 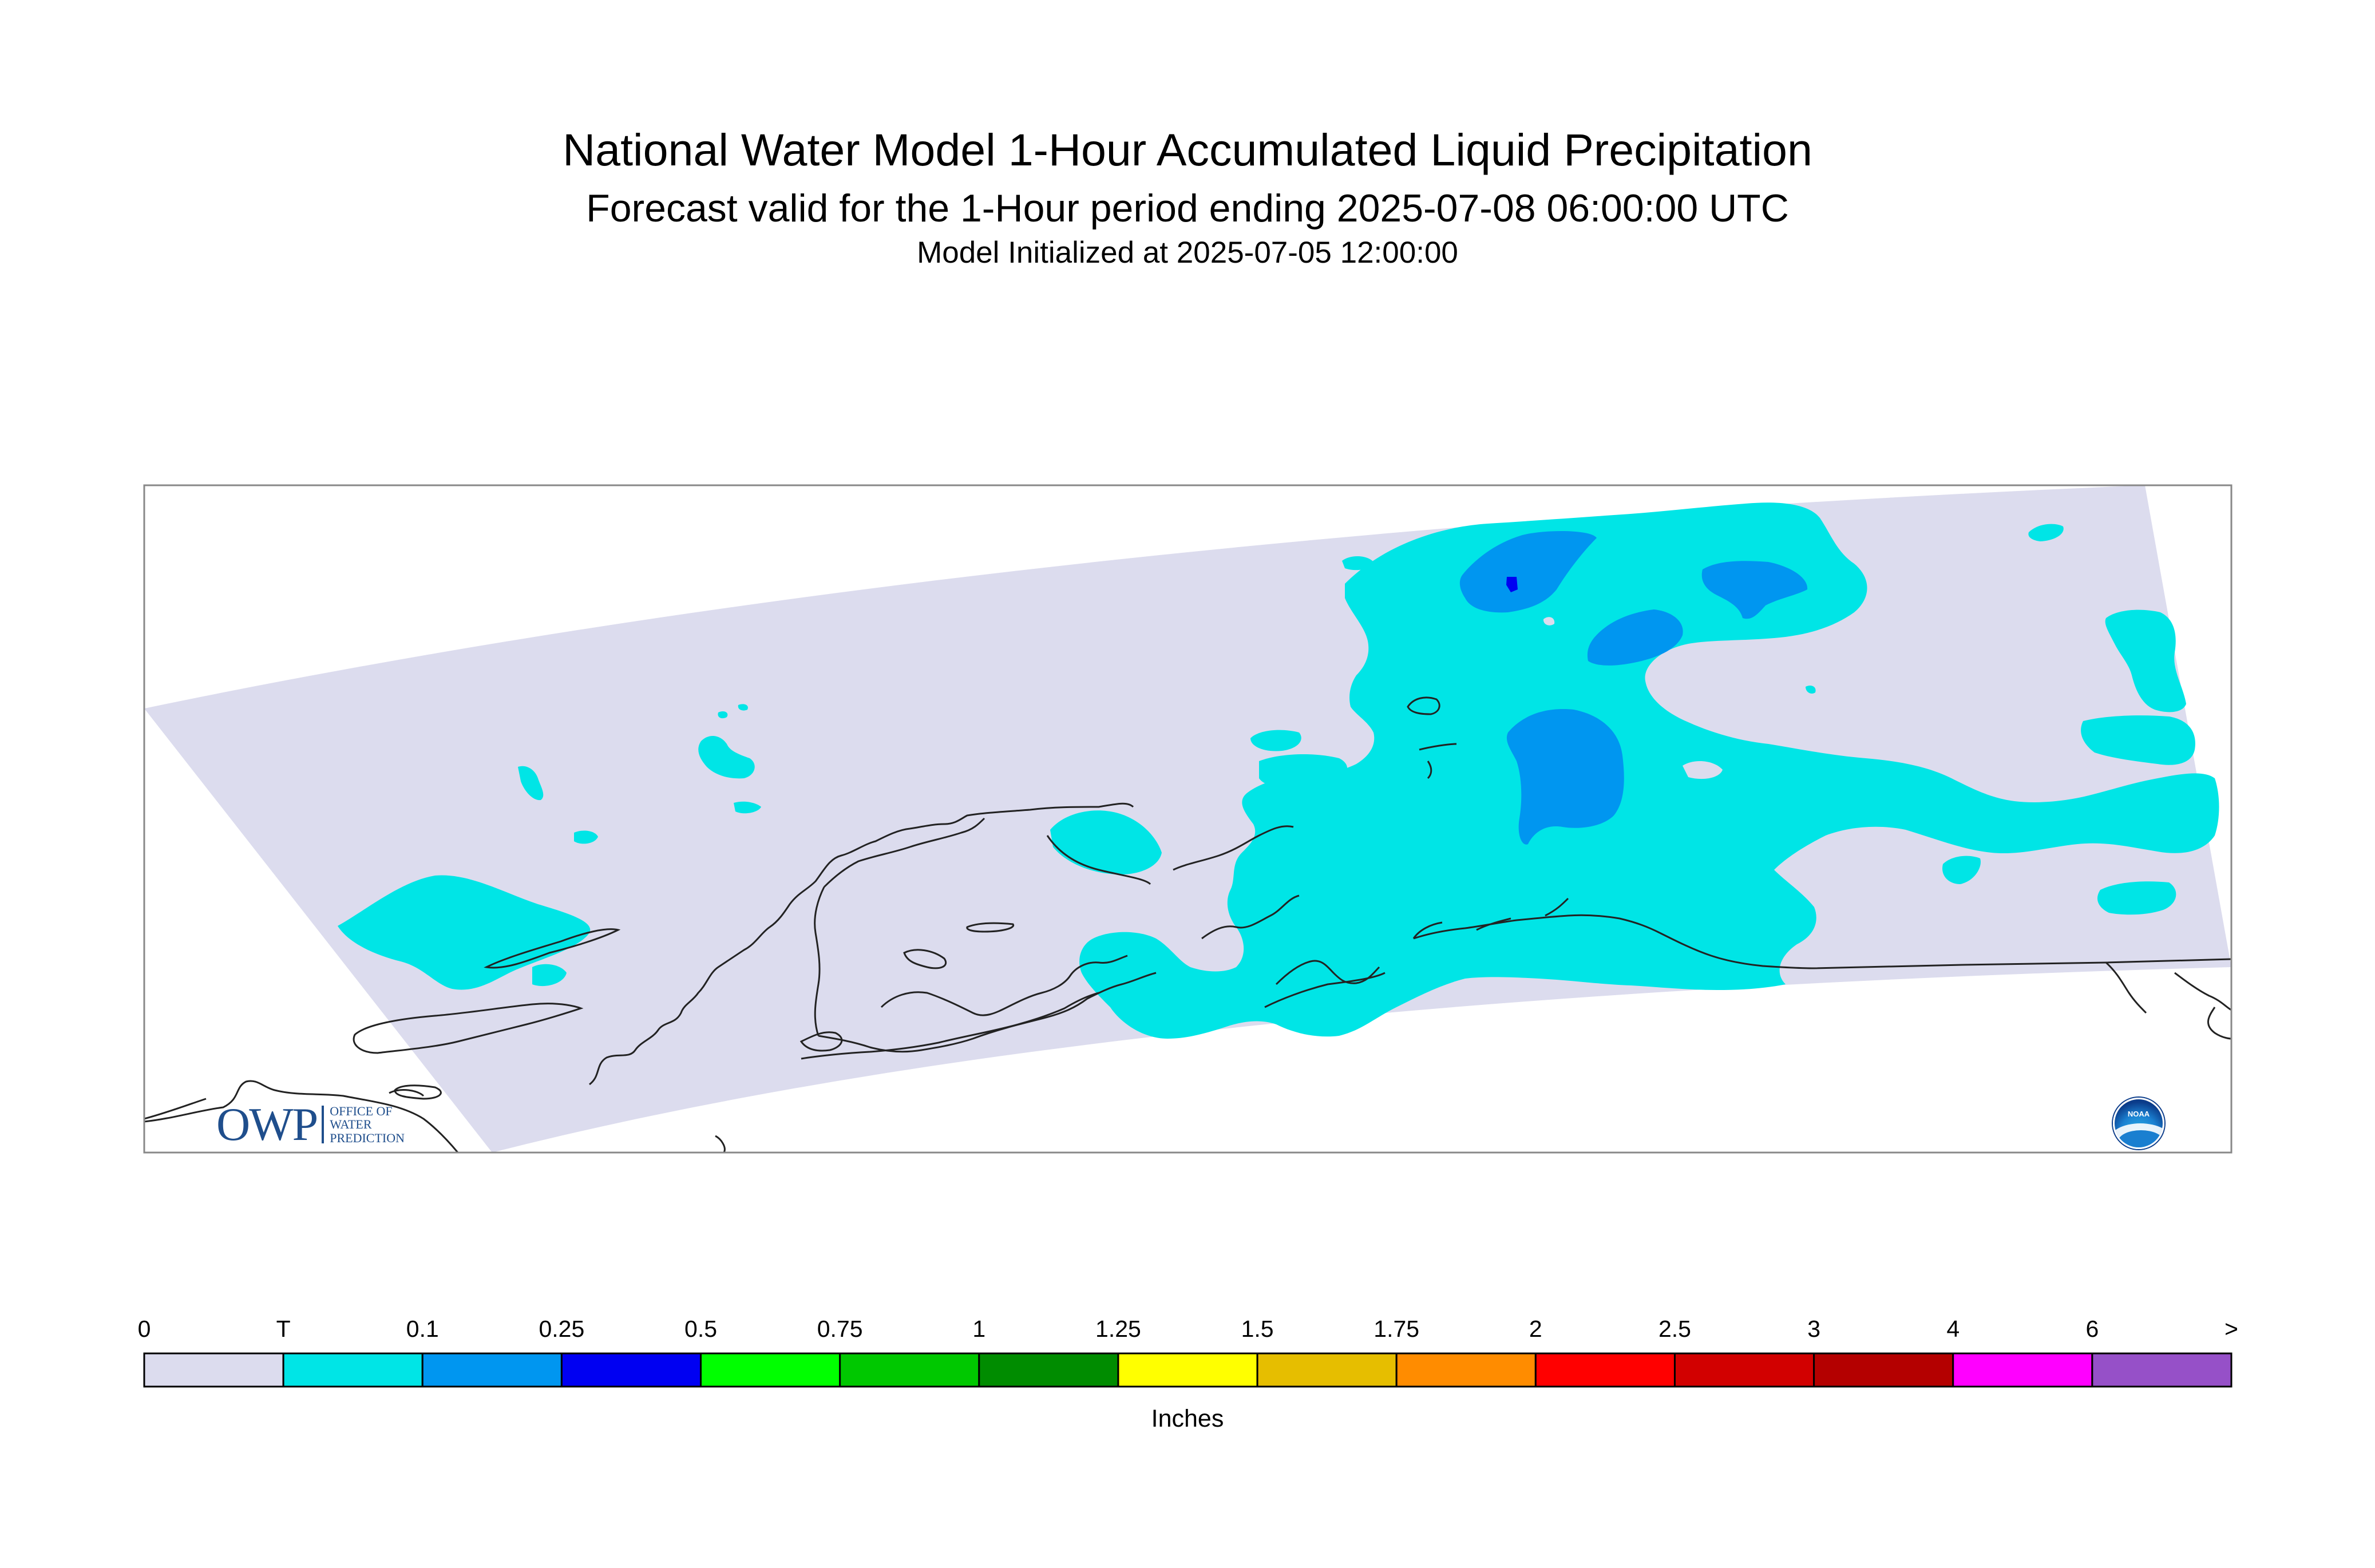 What do you see at coordinates (840, 1329) in the screenshot?
I see `legend-tick-label: 0.75` at bounding box center [840, 1329].